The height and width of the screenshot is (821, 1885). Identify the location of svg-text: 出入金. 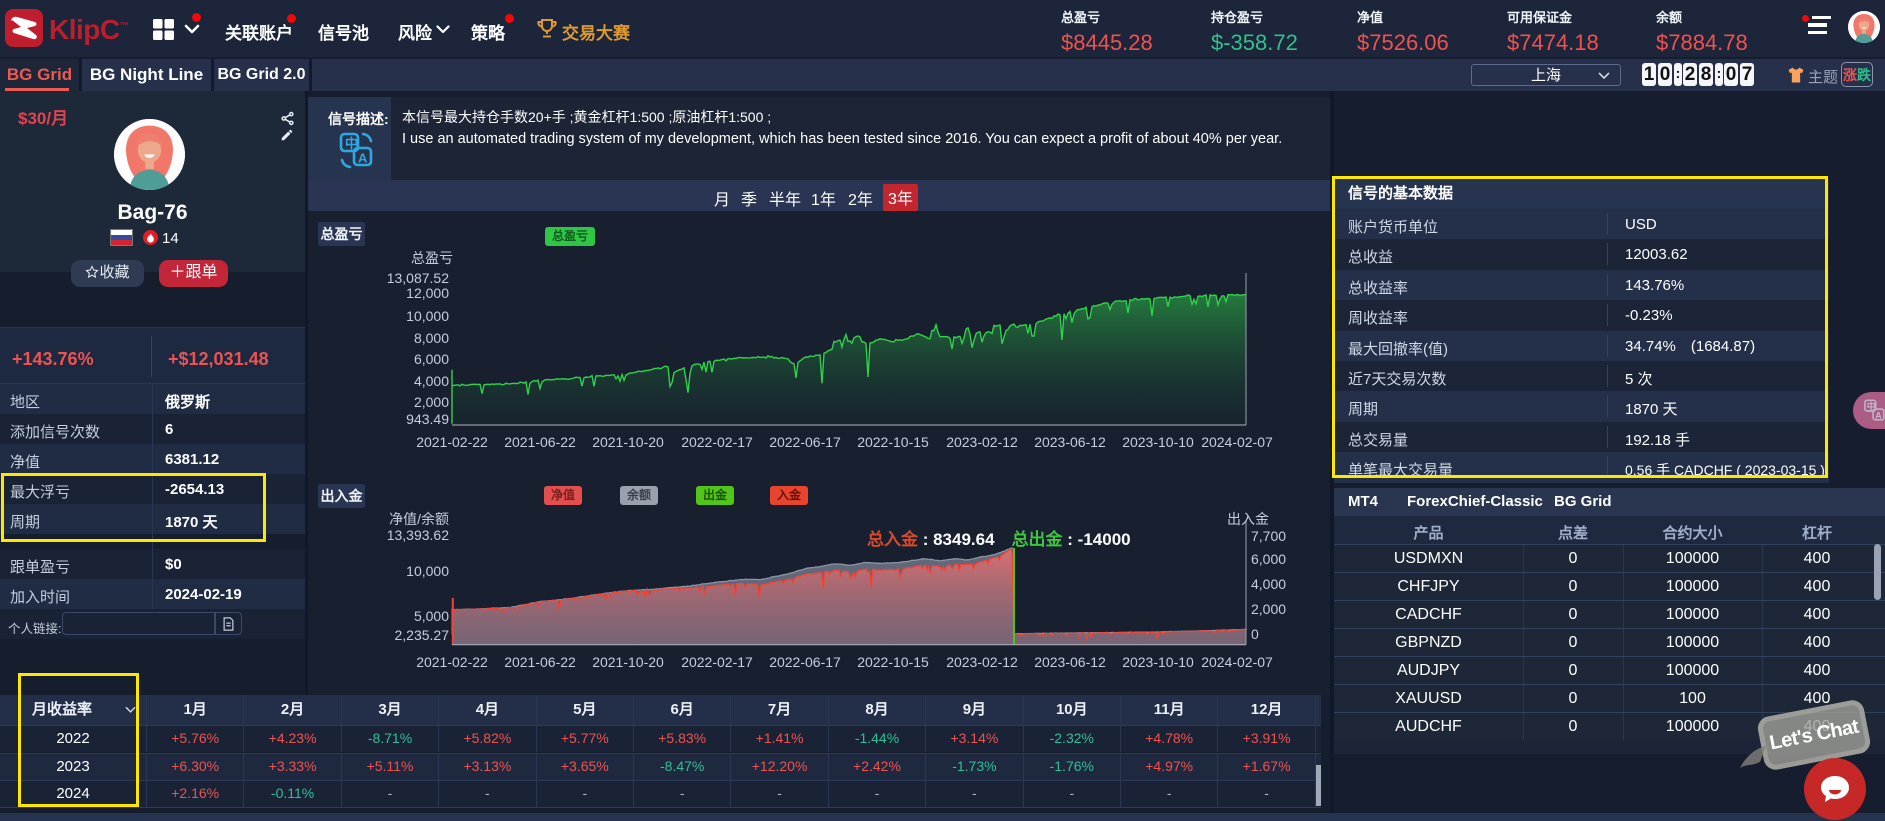
(1248, 519).